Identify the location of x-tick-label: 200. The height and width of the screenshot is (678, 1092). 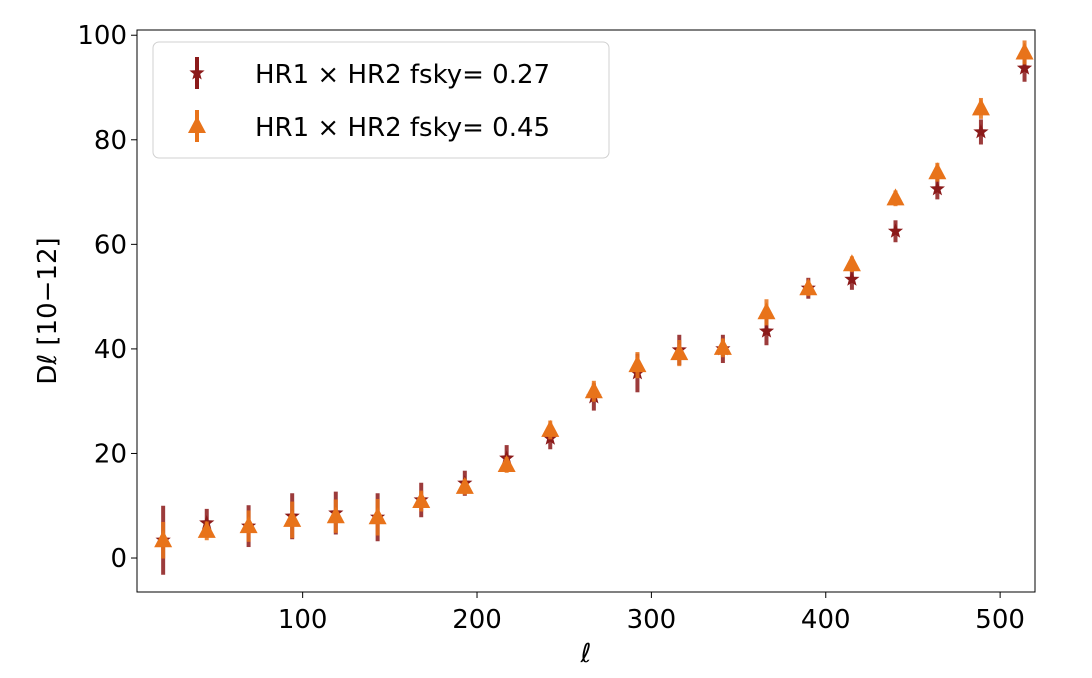
(477, 620).